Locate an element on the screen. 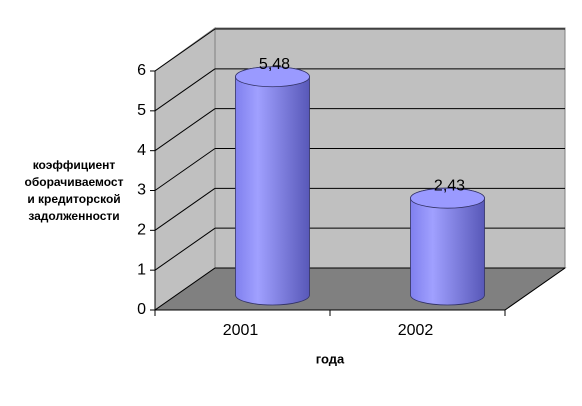  x-tick-label: 2001 is located at coordinates (241, 330).